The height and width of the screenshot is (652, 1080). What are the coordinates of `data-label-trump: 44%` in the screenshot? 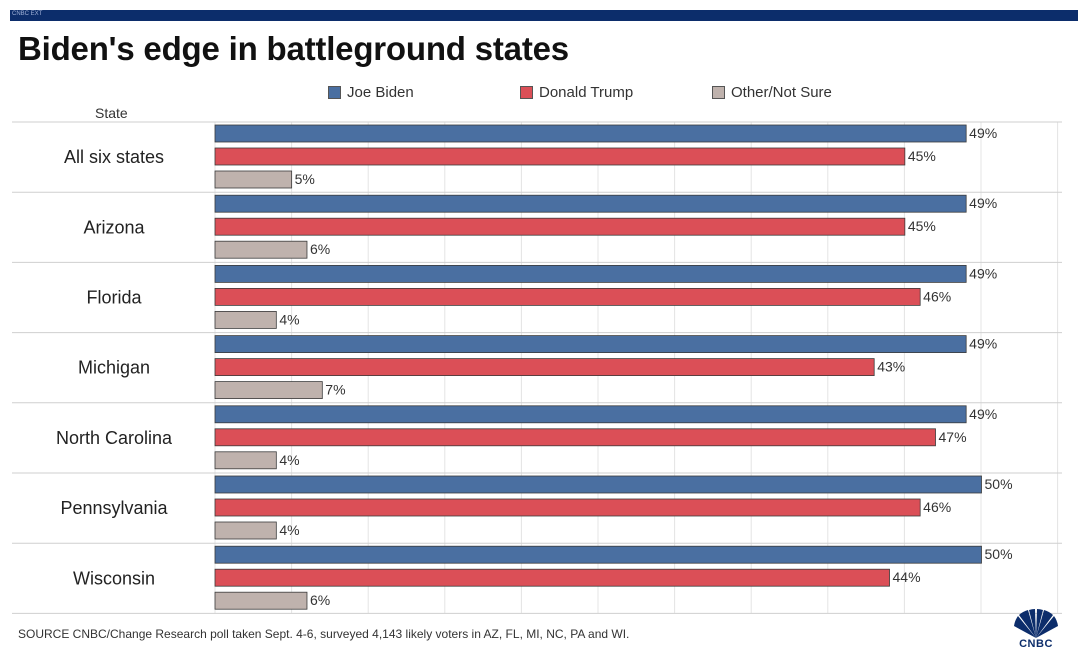 It's located at (907, 577).